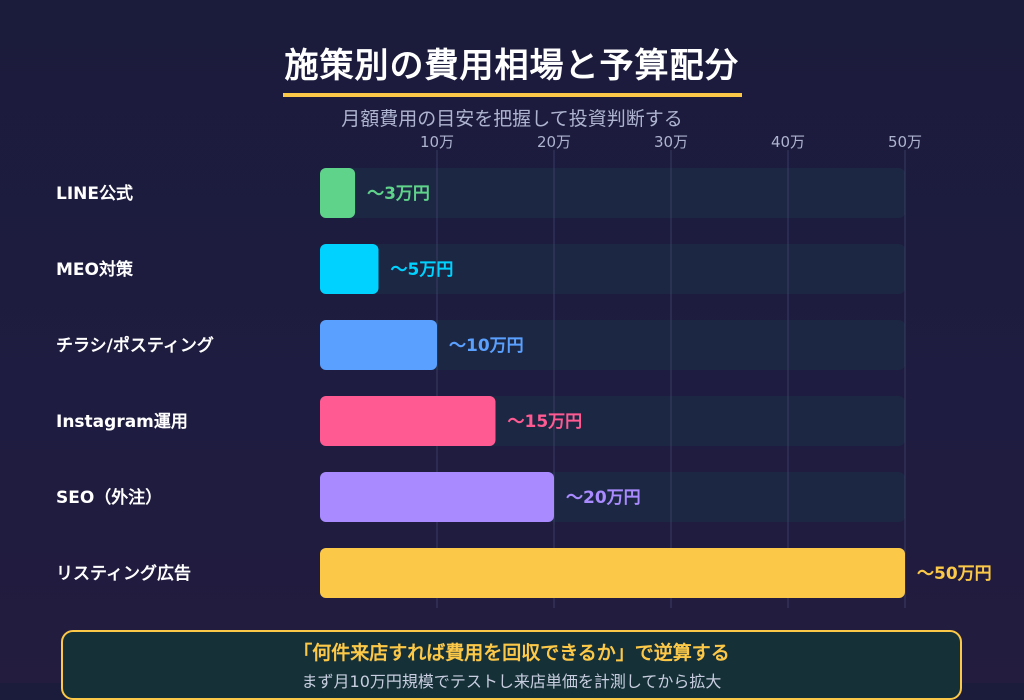 Image resolution: width=1024 pixels, height=700 pixels. I want to click on callout-sub-text: まず月10万円規模でテストし来店単価を計測してから拡大, so click(511, 681).